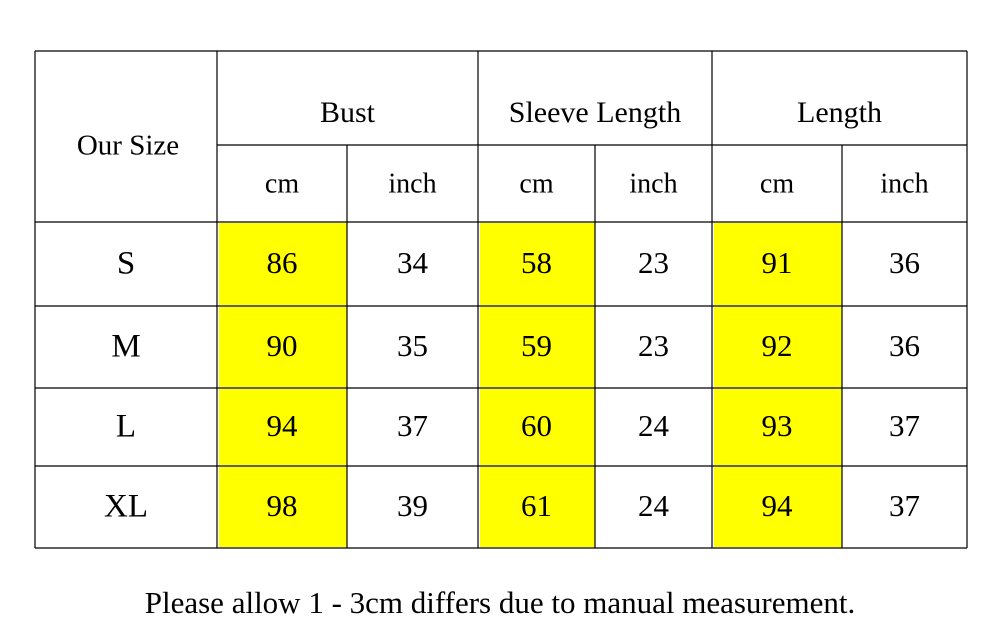 The width and height of the screenshot is (1000, 643). Describe the element at coordinates (413, 262) in the screenshot. I see `cell-value: 34` at that location.